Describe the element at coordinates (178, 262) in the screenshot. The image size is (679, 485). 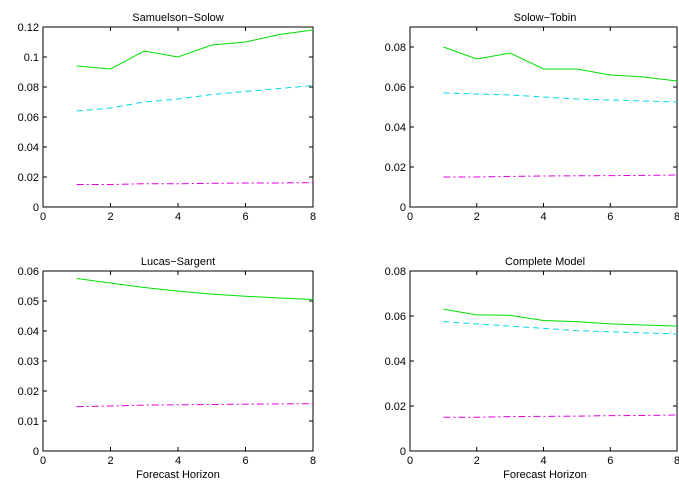
I see `subplot-title: Lucas−Sargent` at that location.